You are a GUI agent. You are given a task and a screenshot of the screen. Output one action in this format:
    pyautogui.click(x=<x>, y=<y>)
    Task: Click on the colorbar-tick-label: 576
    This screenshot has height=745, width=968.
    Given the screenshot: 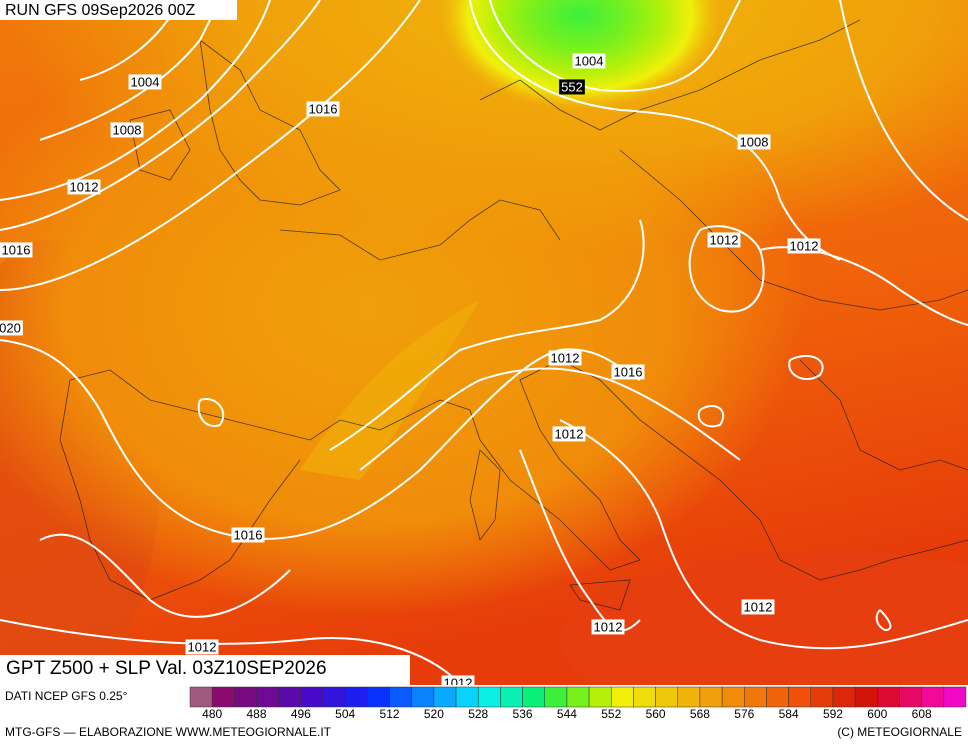 What is the action you would take?
    pyautogui.click(x=744, y=714)
    